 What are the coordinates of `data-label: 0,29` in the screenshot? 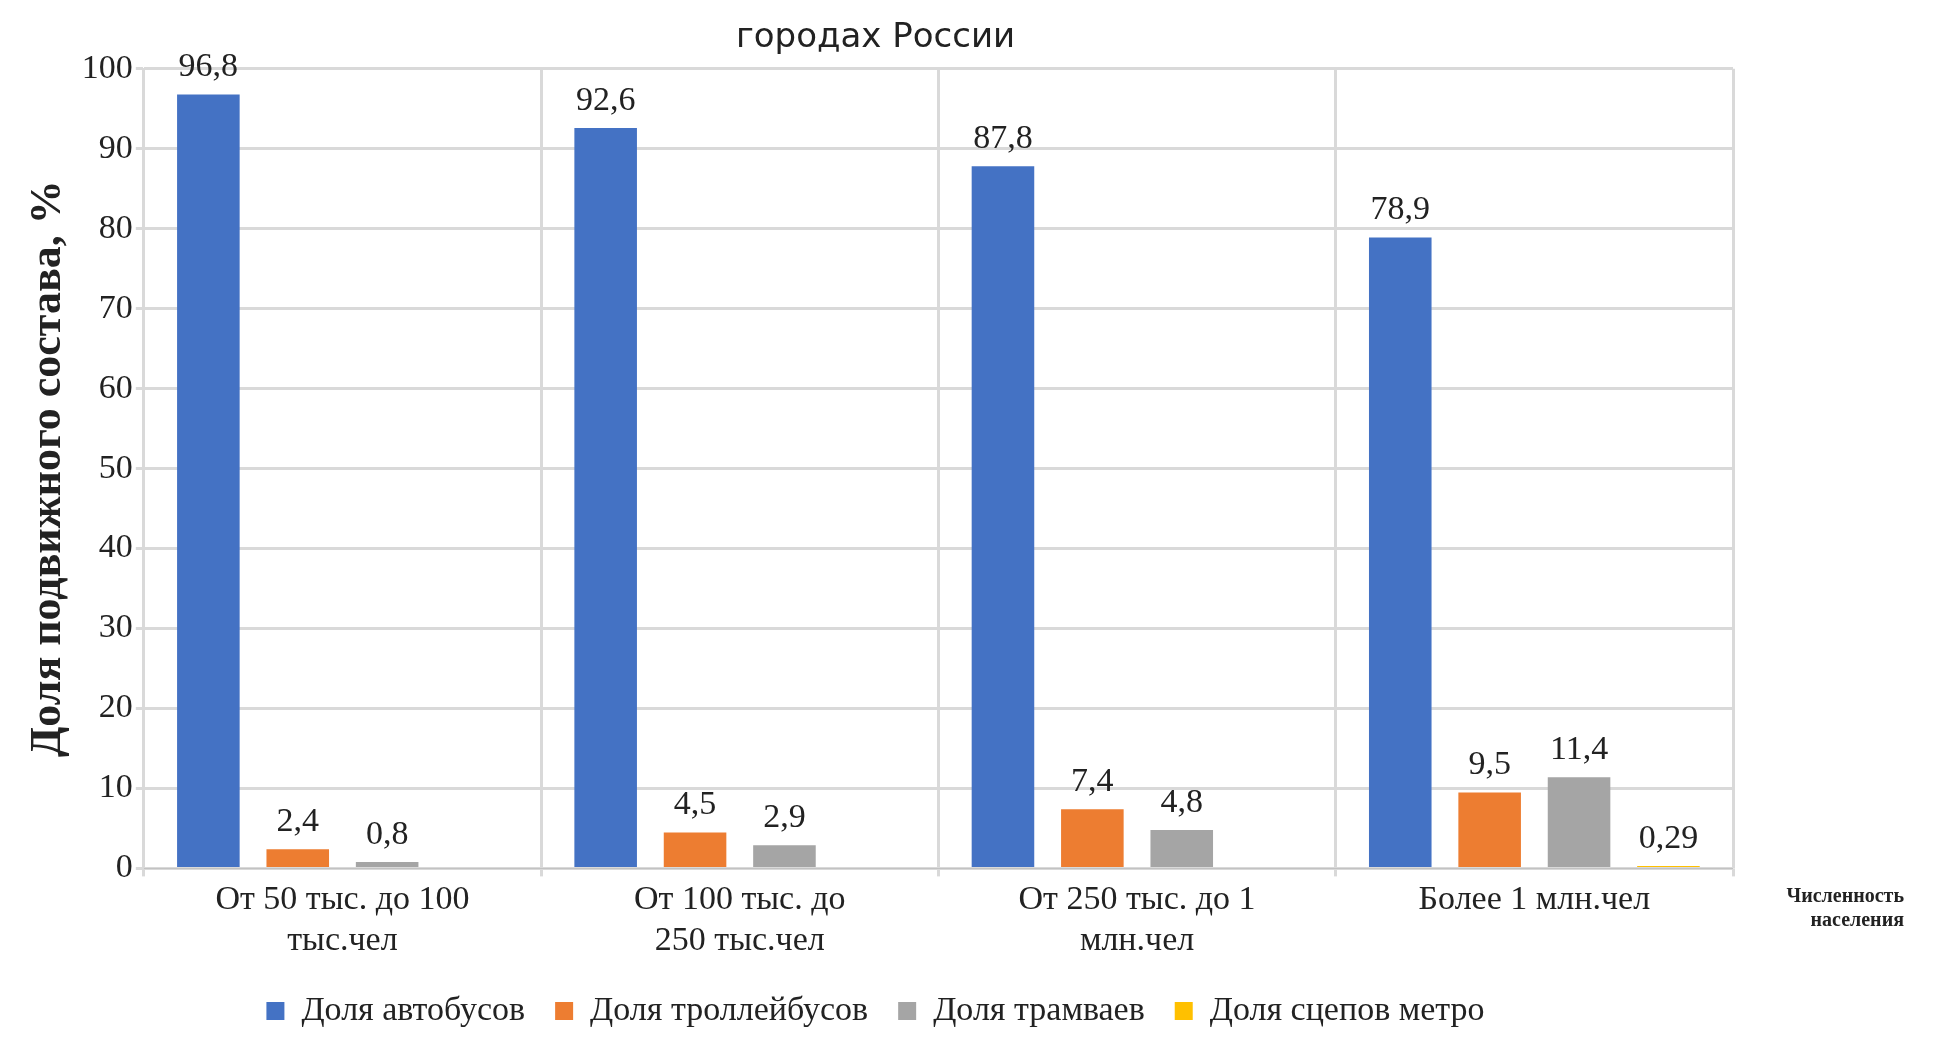 It's located at (1668, 836).